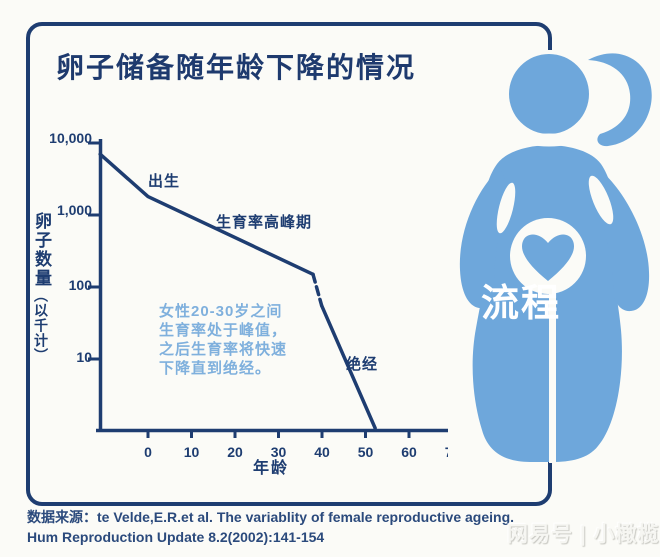 Image resolution: width=660 pixels, height=557 pixels. I want to click on leg-gap, so click(552, 375).